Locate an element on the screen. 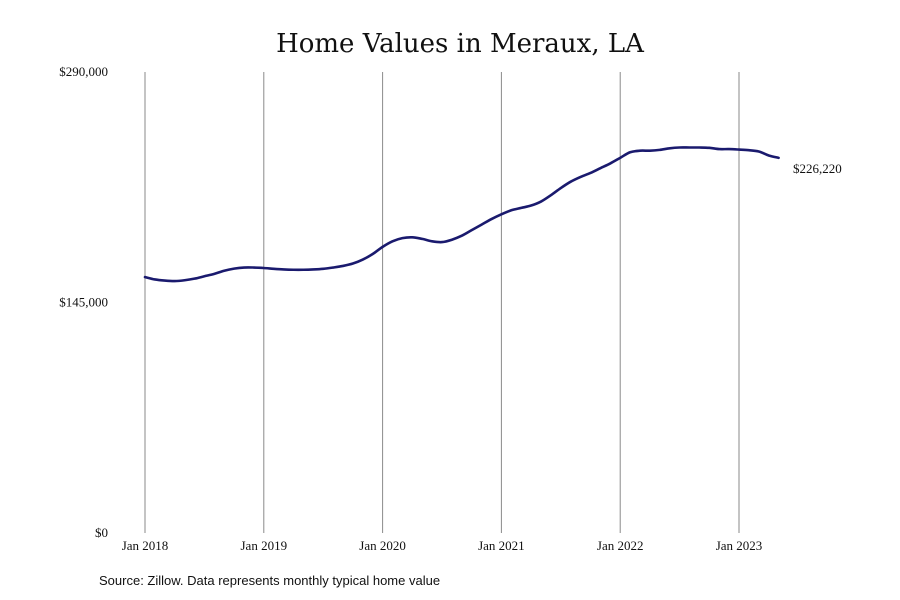  x-tick-label: Jan 2019 is located at coordinates (264, 545).